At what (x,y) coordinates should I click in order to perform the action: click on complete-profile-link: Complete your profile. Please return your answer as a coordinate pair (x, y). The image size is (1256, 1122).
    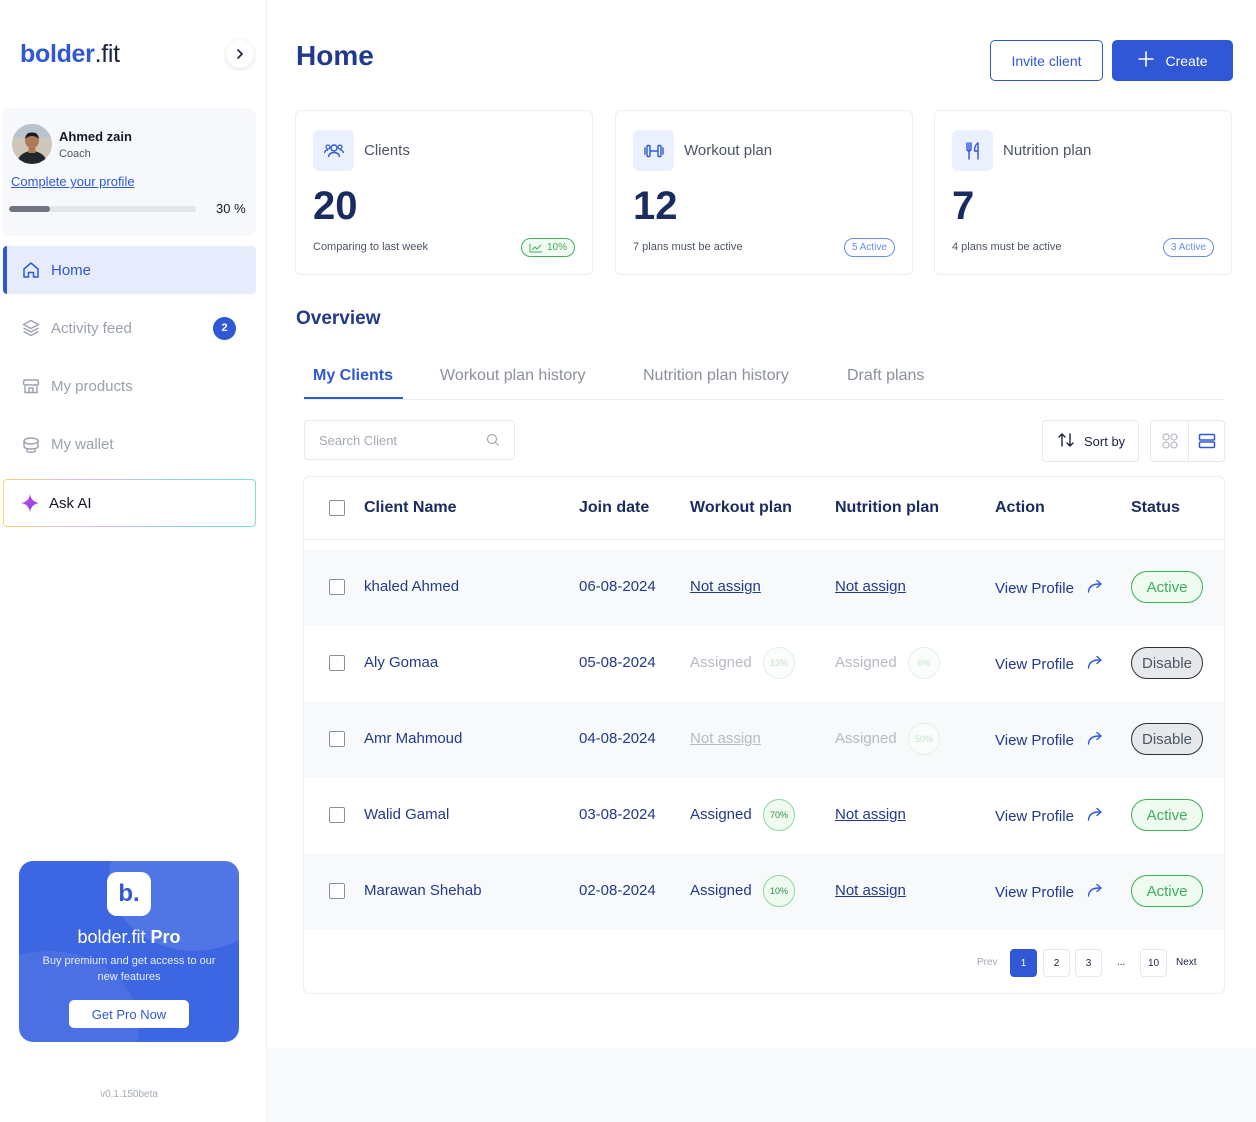
    Looking at the image, I should click on (73, 181).